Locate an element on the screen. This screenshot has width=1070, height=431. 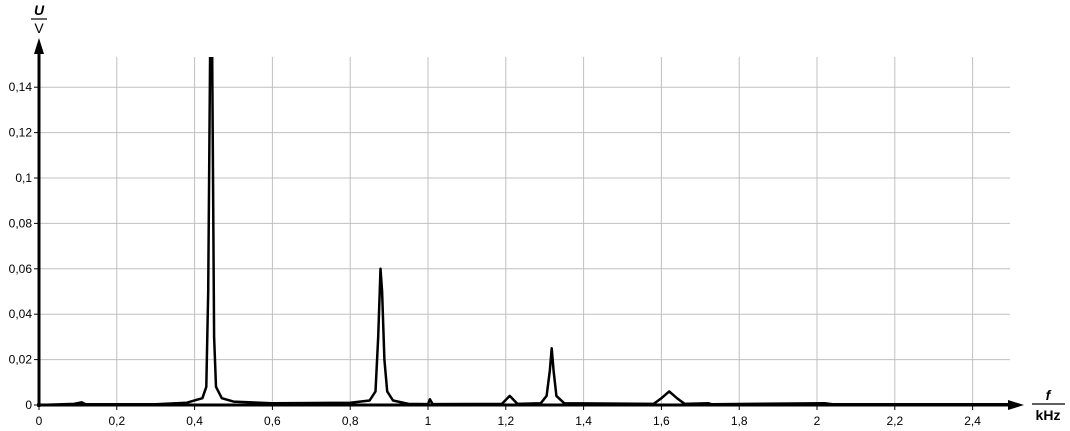
y-tick-label: 0,06 is located at coordinates (21, 269).